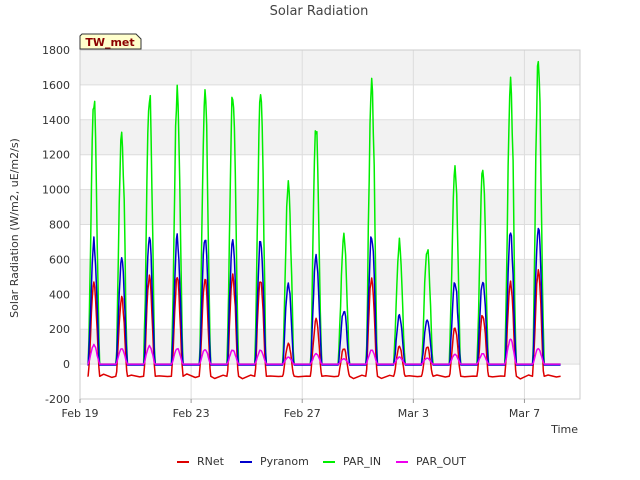 The image size is (640, 480). I want to click on station-badge: TW_met, so click(110, 41).